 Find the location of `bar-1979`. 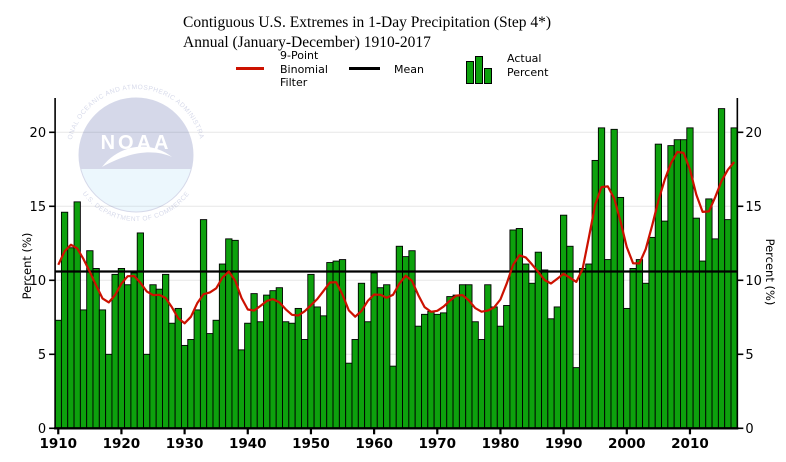

bar-1979 is located at coordinates (494, 367).